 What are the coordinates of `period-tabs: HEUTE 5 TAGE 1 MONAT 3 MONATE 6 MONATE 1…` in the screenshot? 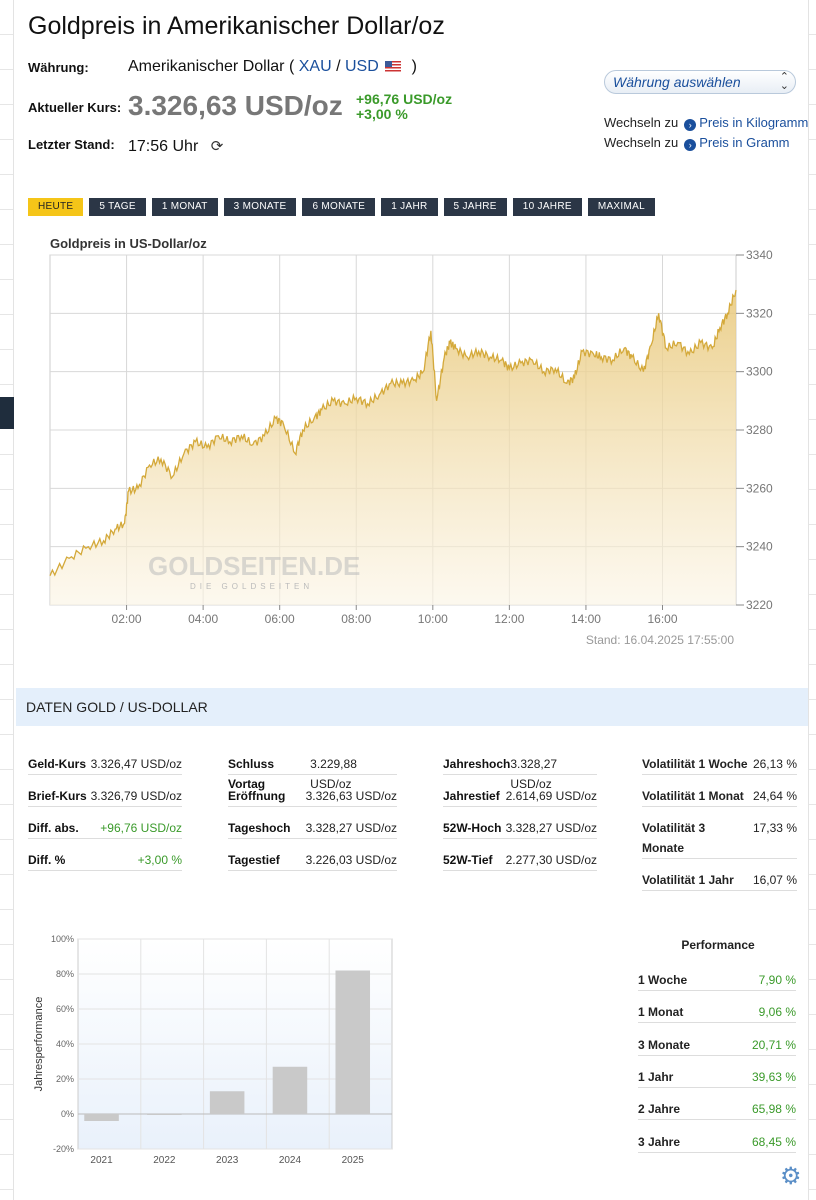 It's located at (341, 207).